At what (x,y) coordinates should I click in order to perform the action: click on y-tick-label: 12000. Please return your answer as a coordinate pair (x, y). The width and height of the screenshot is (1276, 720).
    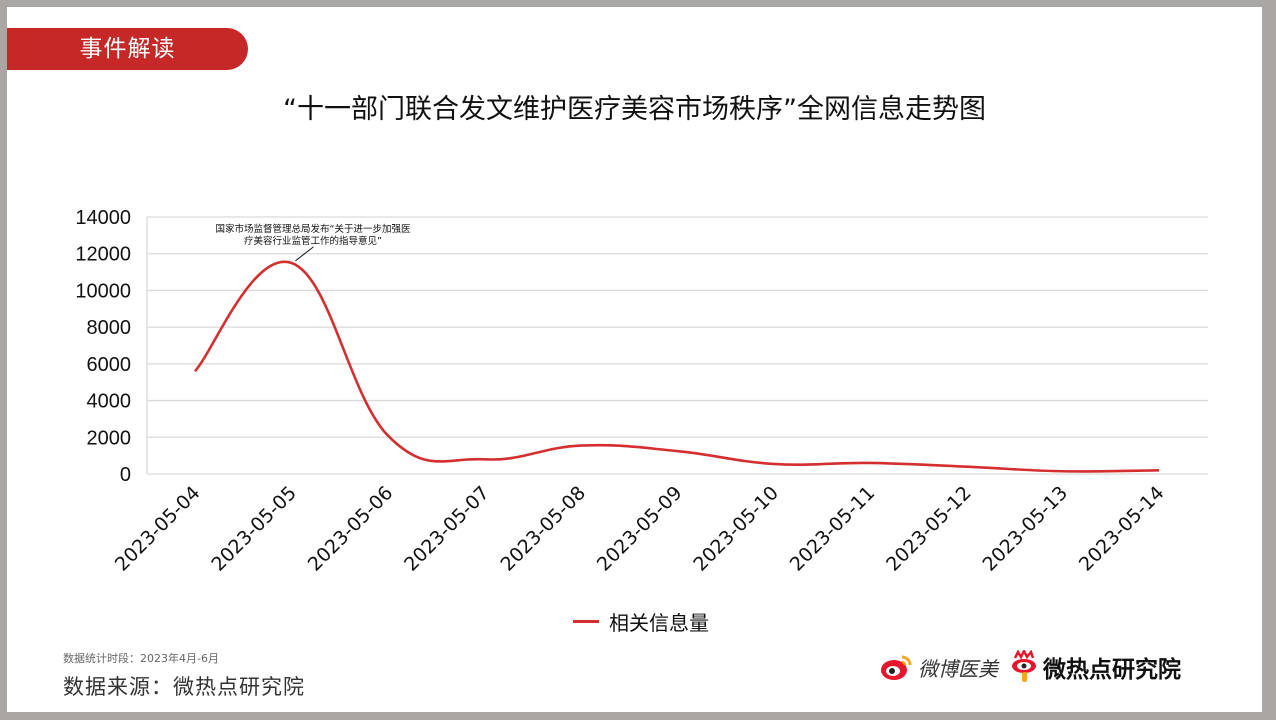
    Looking at the image, I should click on (103, 255).